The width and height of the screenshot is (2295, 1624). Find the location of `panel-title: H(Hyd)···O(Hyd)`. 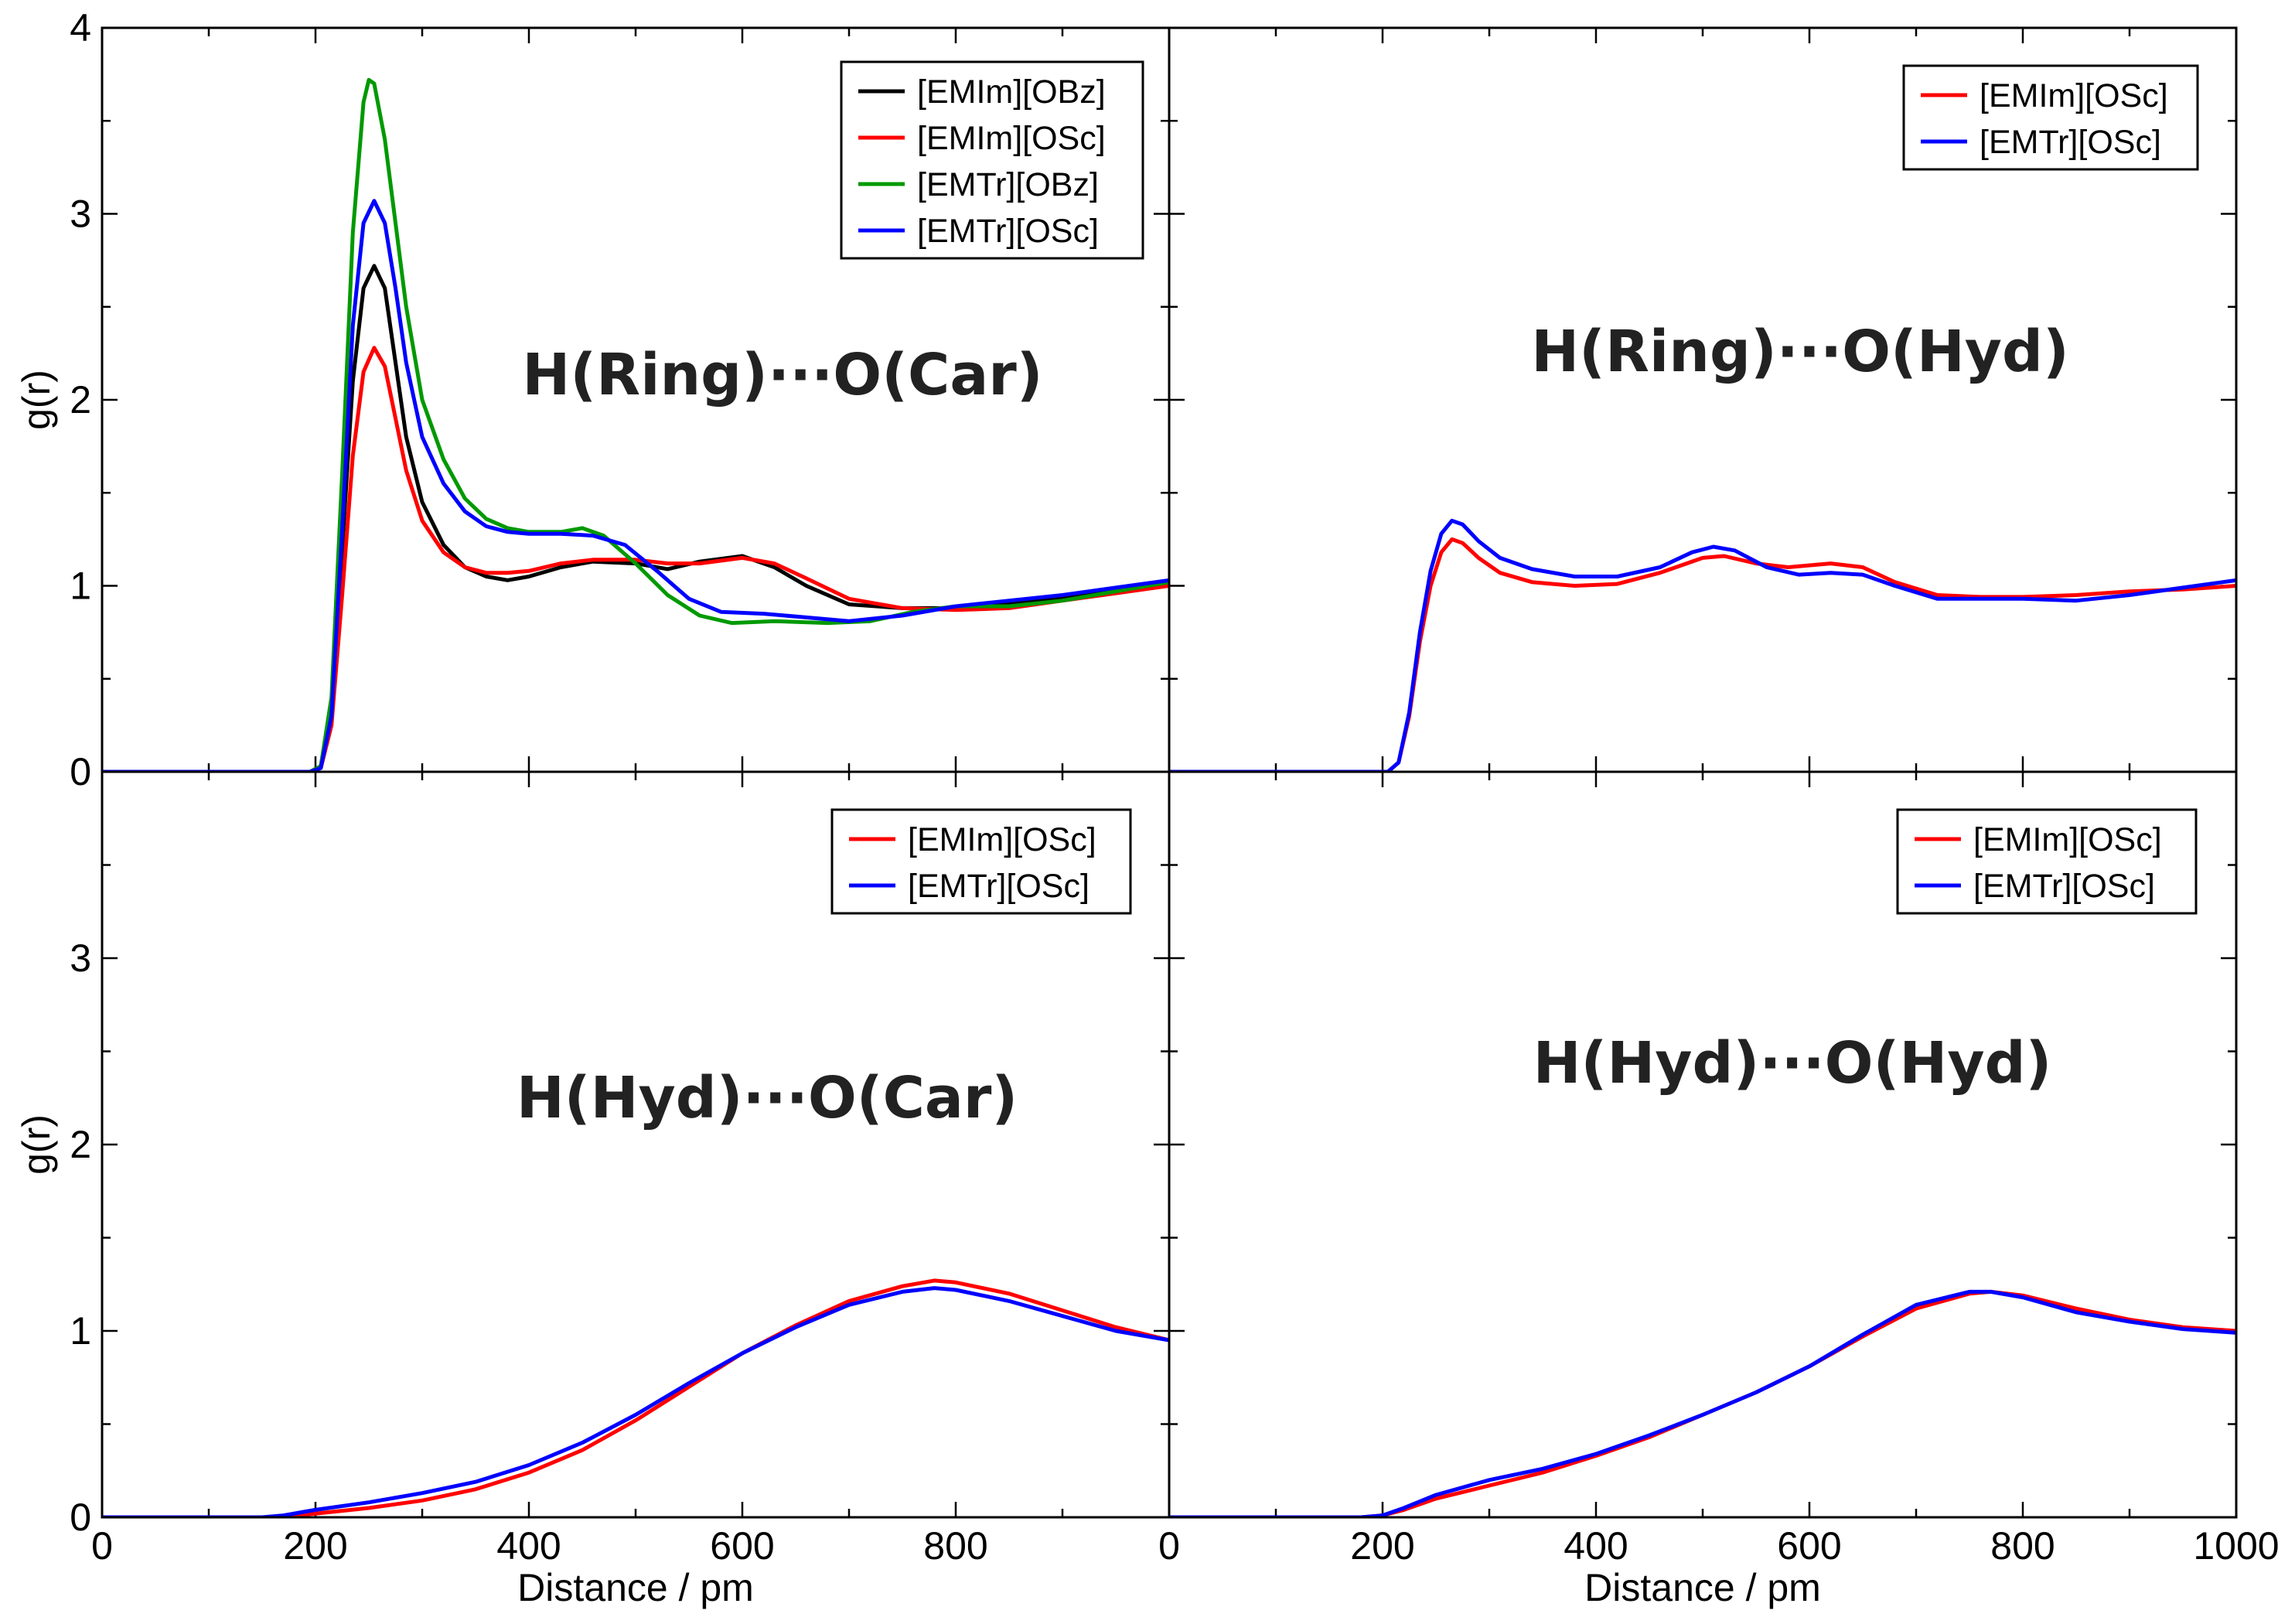

panel-title: H(Hyd)···O(Hyd) is located at coordinates (1792, 1063).